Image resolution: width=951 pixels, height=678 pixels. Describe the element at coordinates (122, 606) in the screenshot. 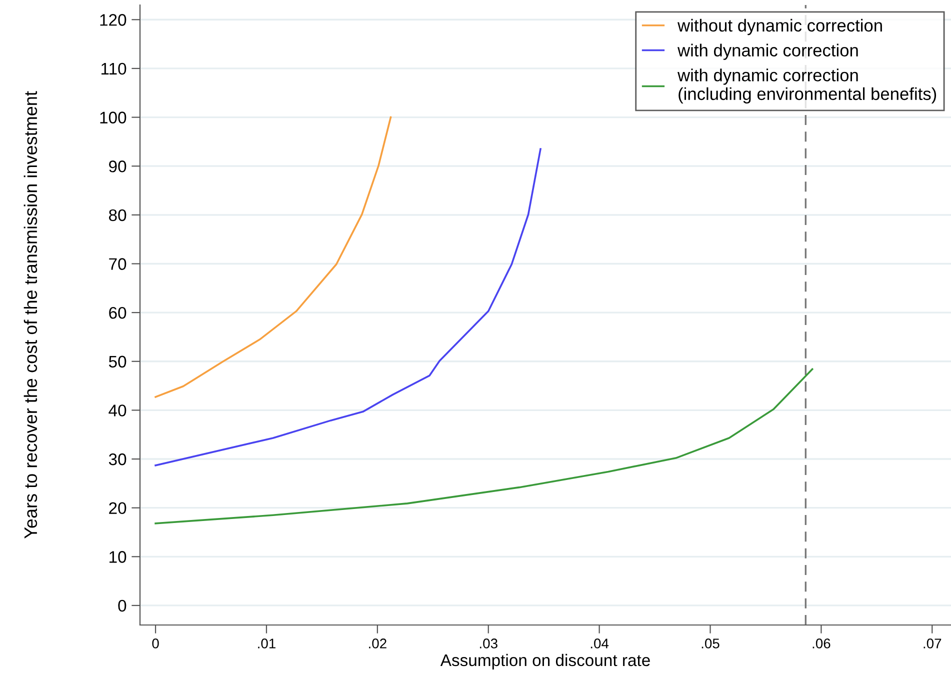

I see `y-tick-label: 0` at that location.